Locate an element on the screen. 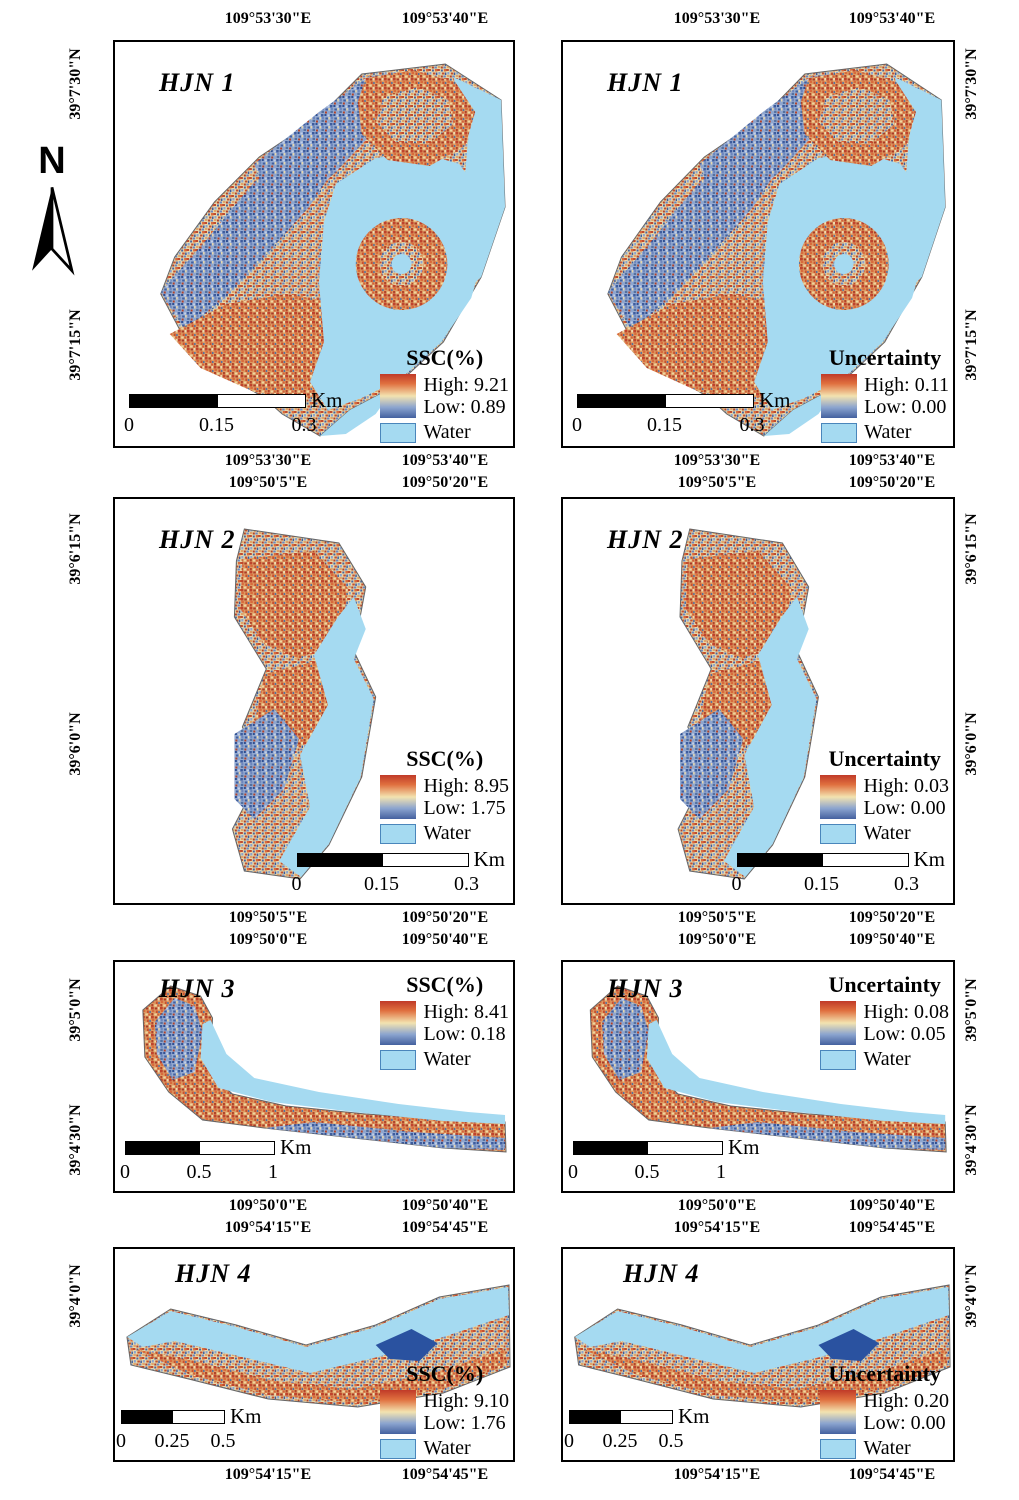 The width and height of the screenshot is (1019, 1500). legend-low-label: Low: 1.75 is located at coordinates (464, 808).